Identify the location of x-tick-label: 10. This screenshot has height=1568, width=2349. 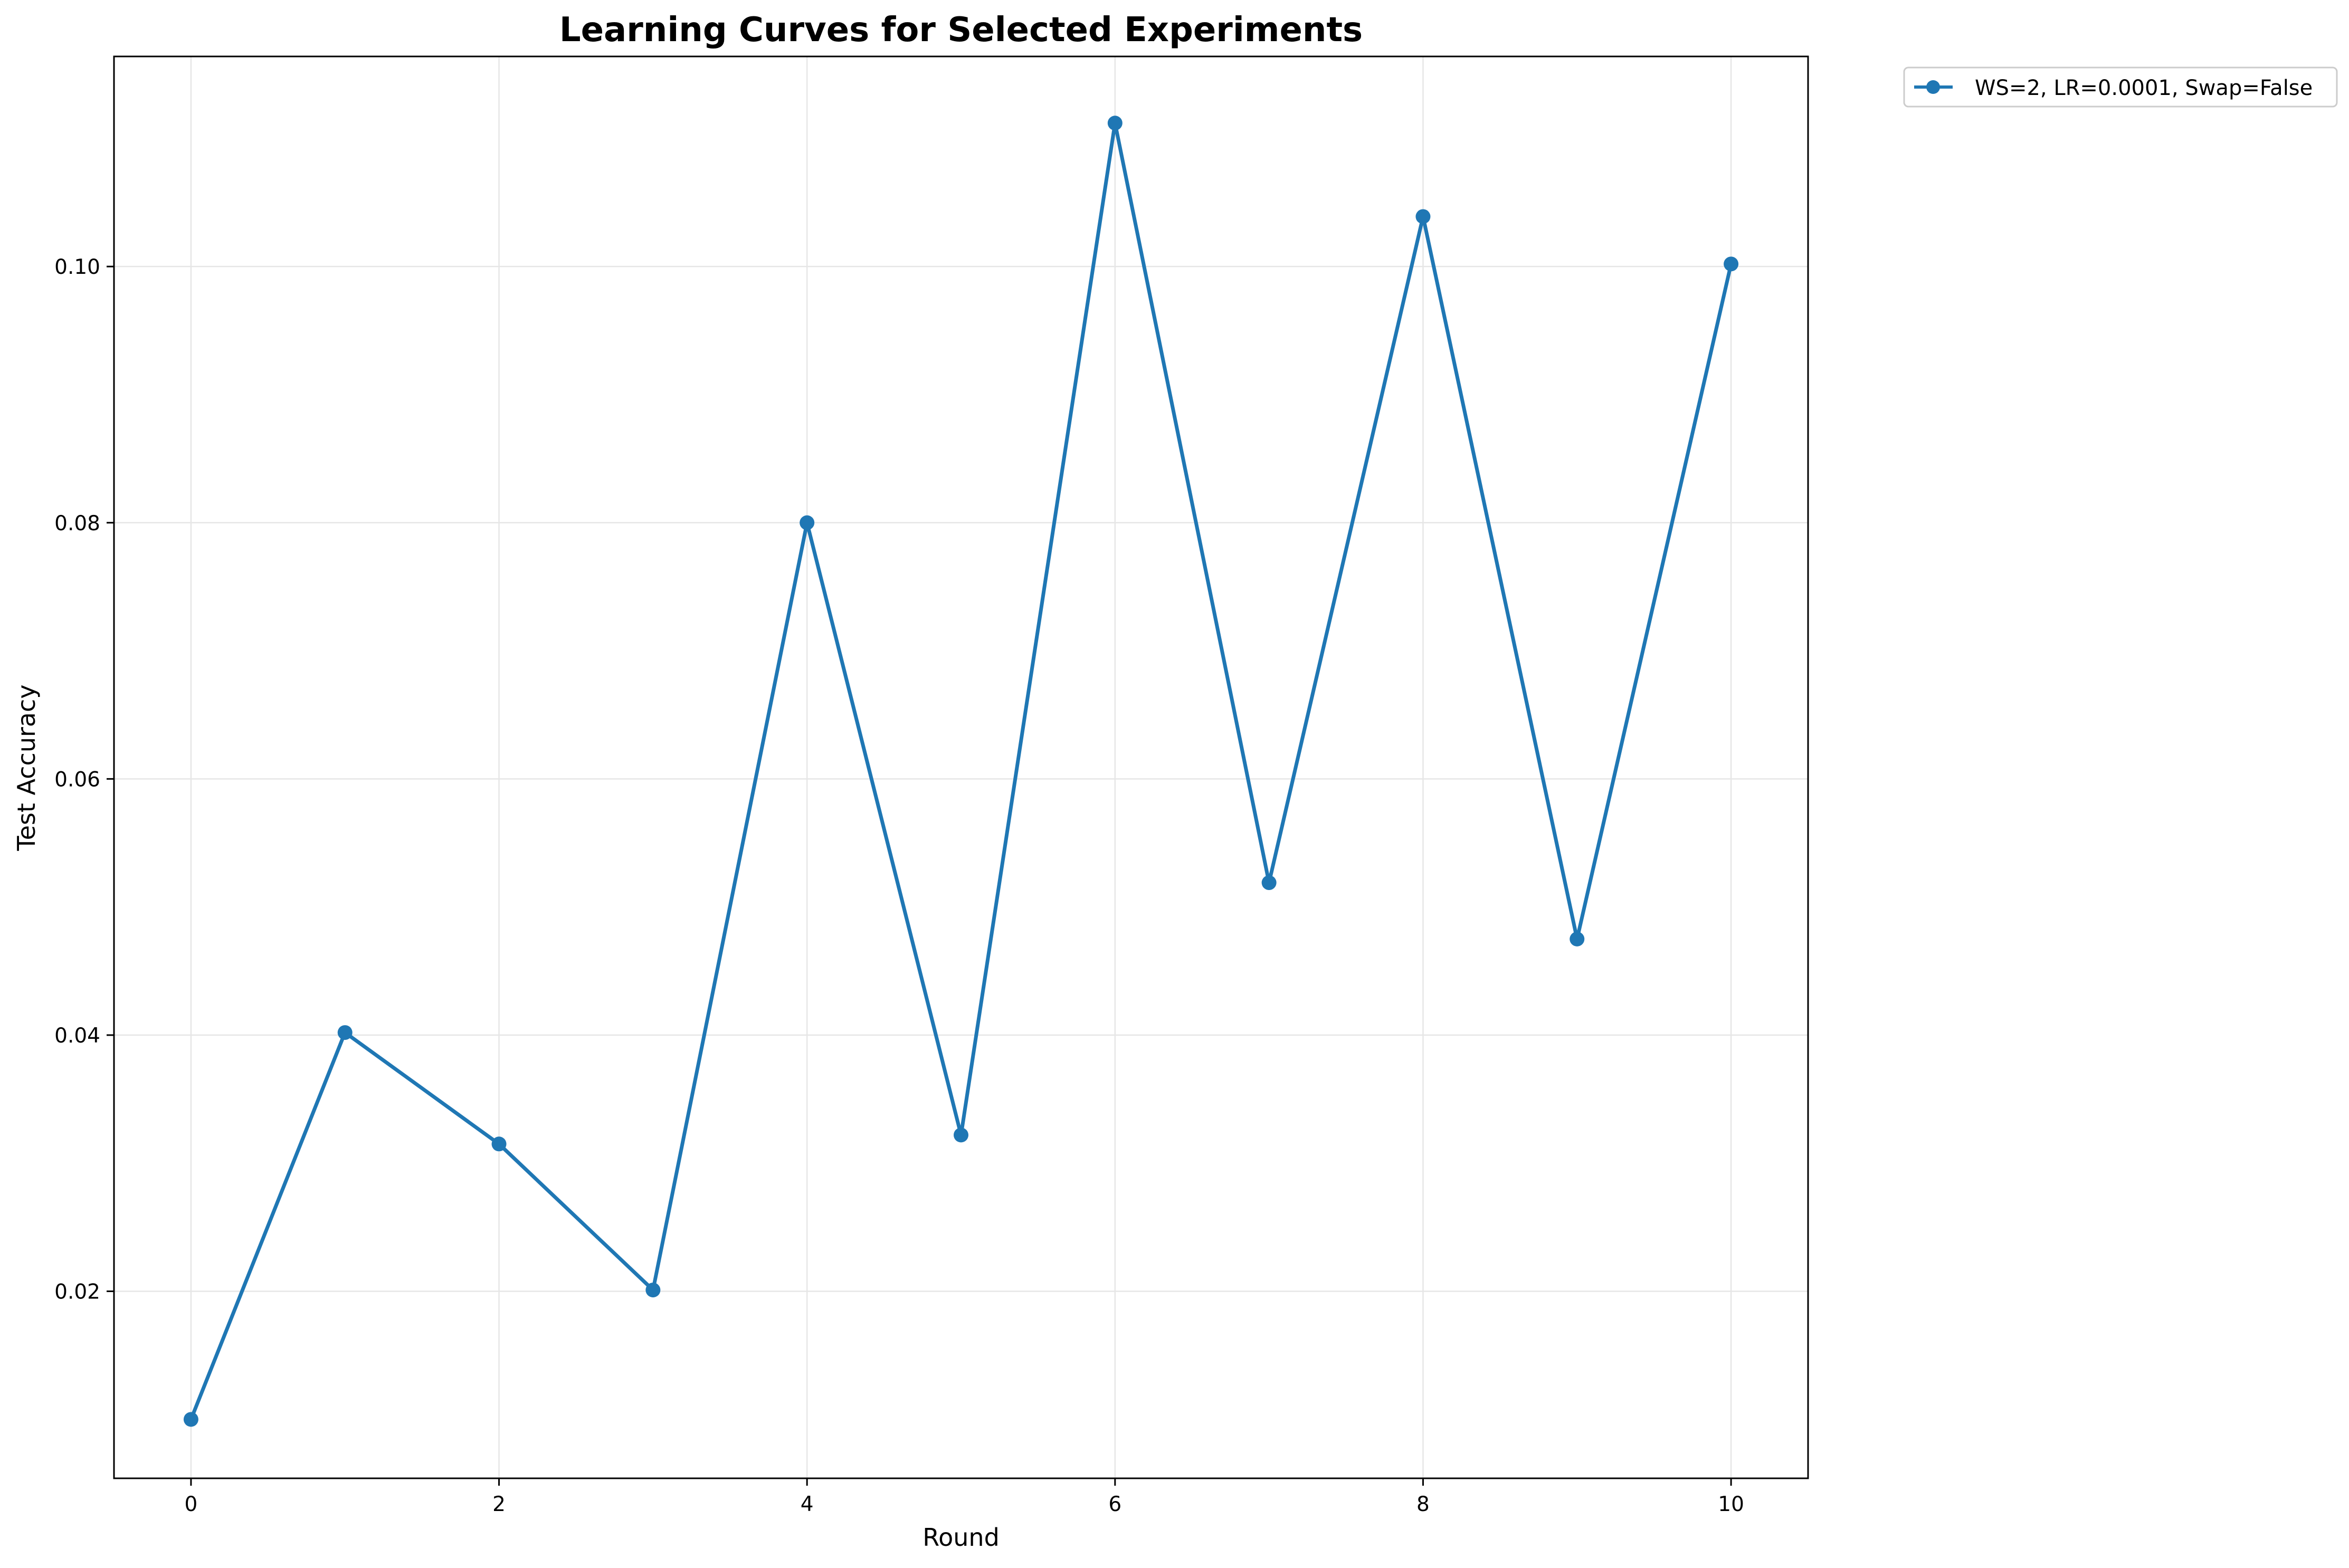
(1731, 1504).